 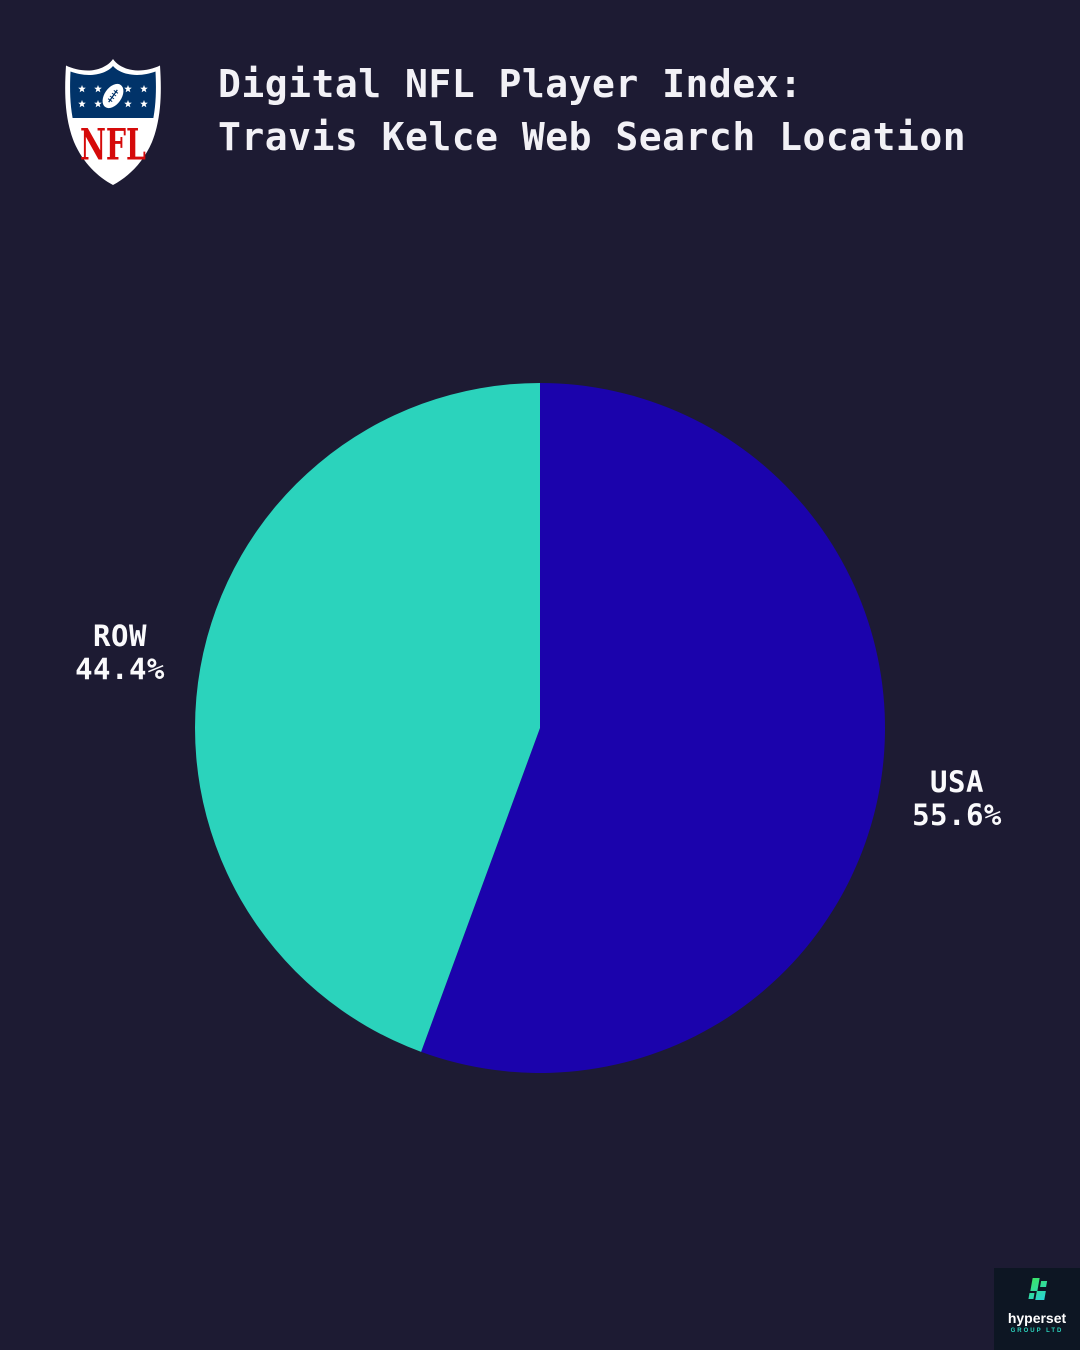 What do you see at coordinates (510, 84) in the screenshot?
I see `chart-title-line1: Digital NFL Player Index:` at bounding box center [510, 84].